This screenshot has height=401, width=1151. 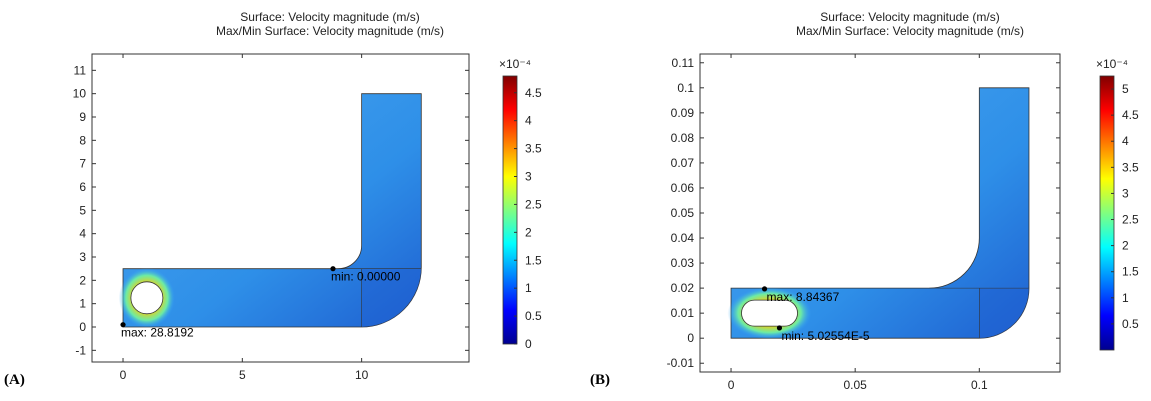 What do you see at coordinates (683, 238) in the screenshot?
I see `y-tick-label: 0.04` at bounding box center [683, 238].